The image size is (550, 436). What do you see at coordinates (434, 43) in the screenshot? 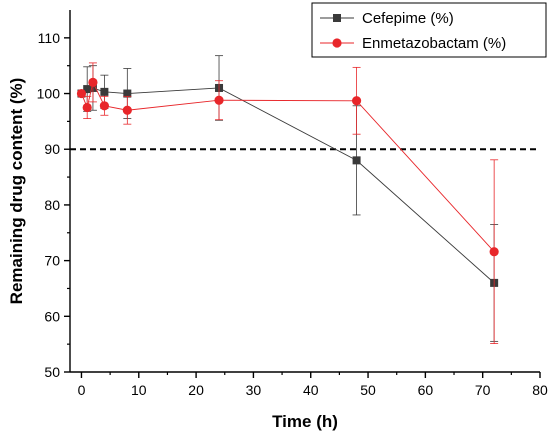
I see `legend-label: Enmetazobactam (%)` at bounding box center [434, 43].